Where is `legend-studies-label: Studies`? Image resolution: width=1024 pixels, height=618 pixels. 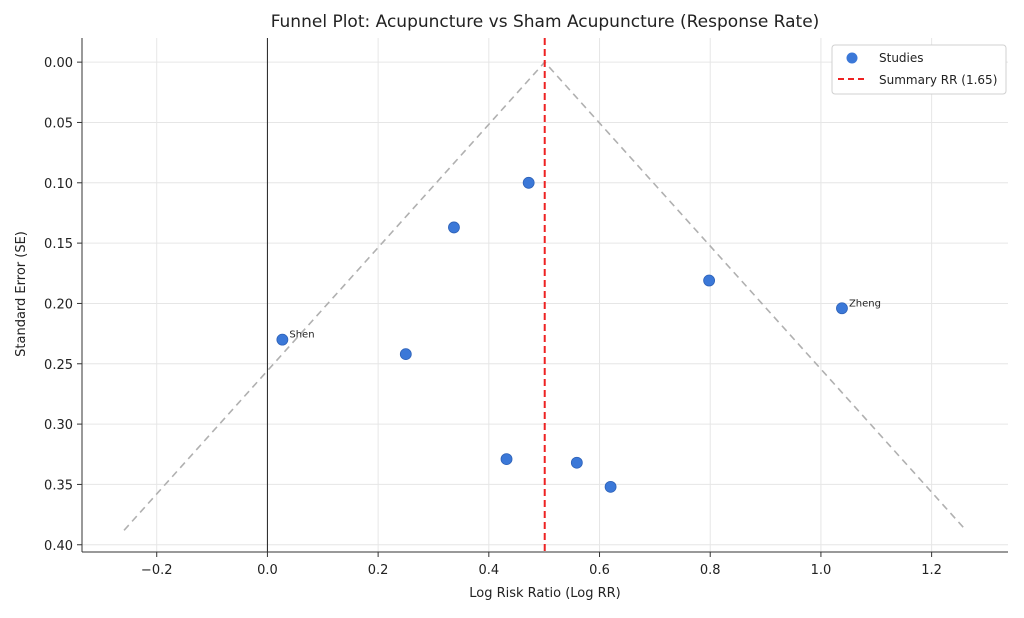
legend-studies-label: Studies is located at coordinates (901, 58).